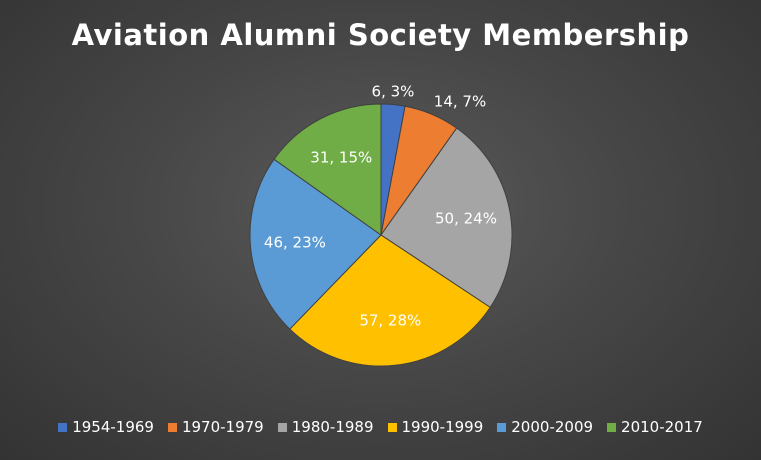  What do you see at coordinates (380, 35) in the screenshot?
I see `chart-title: Aviation Alumni Society Membership` at bounding box center [380, 35].